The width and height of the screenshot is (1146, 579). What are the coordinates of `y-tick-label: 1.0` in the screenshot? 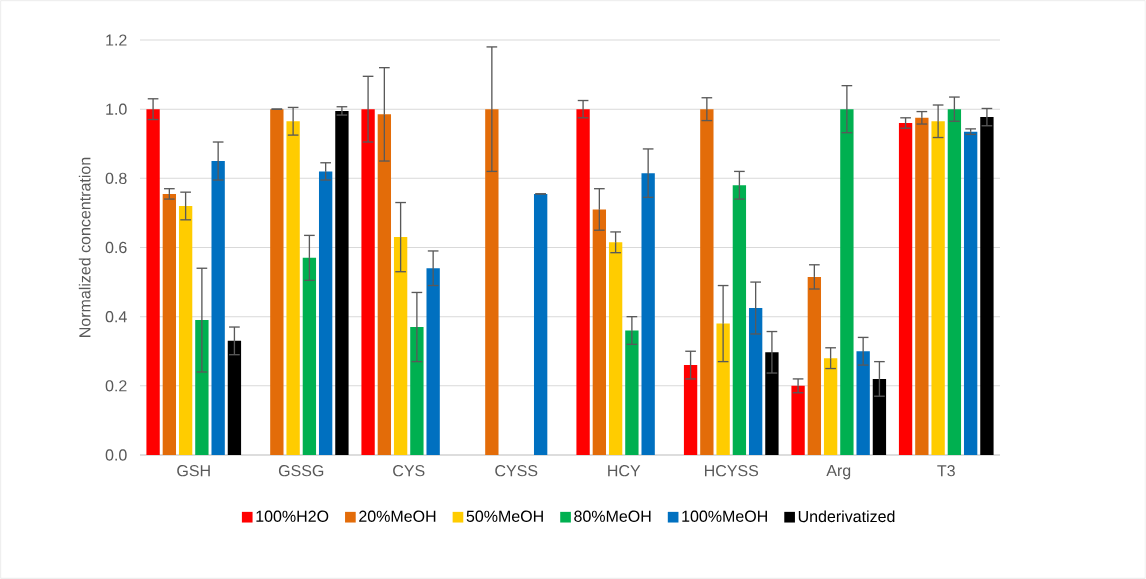 It's located at (116, 109).